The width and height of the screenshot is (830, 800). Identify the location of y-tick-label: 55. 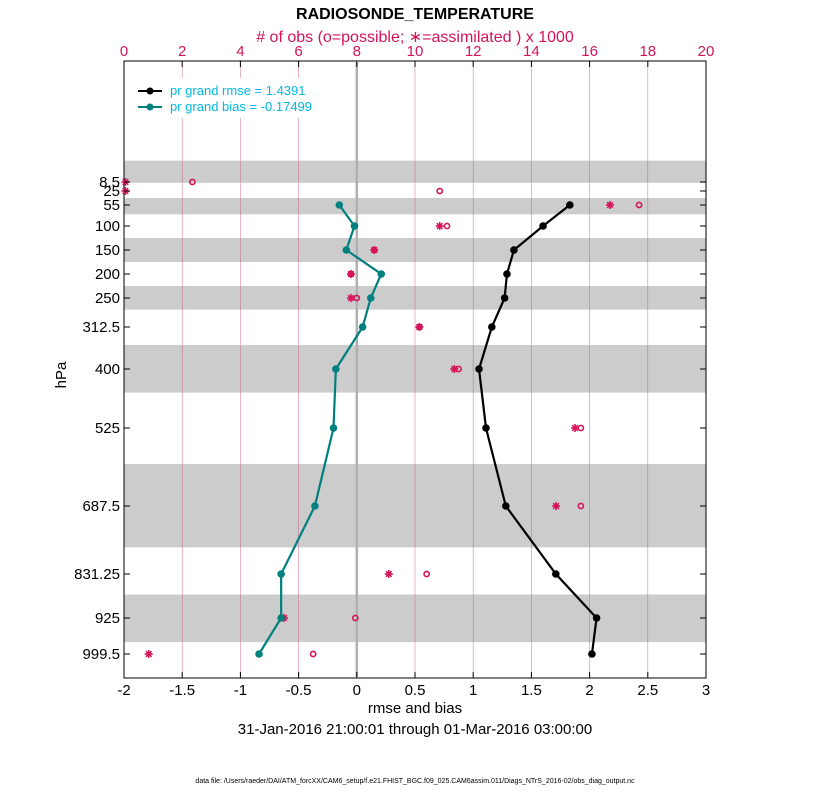
(111, 205).